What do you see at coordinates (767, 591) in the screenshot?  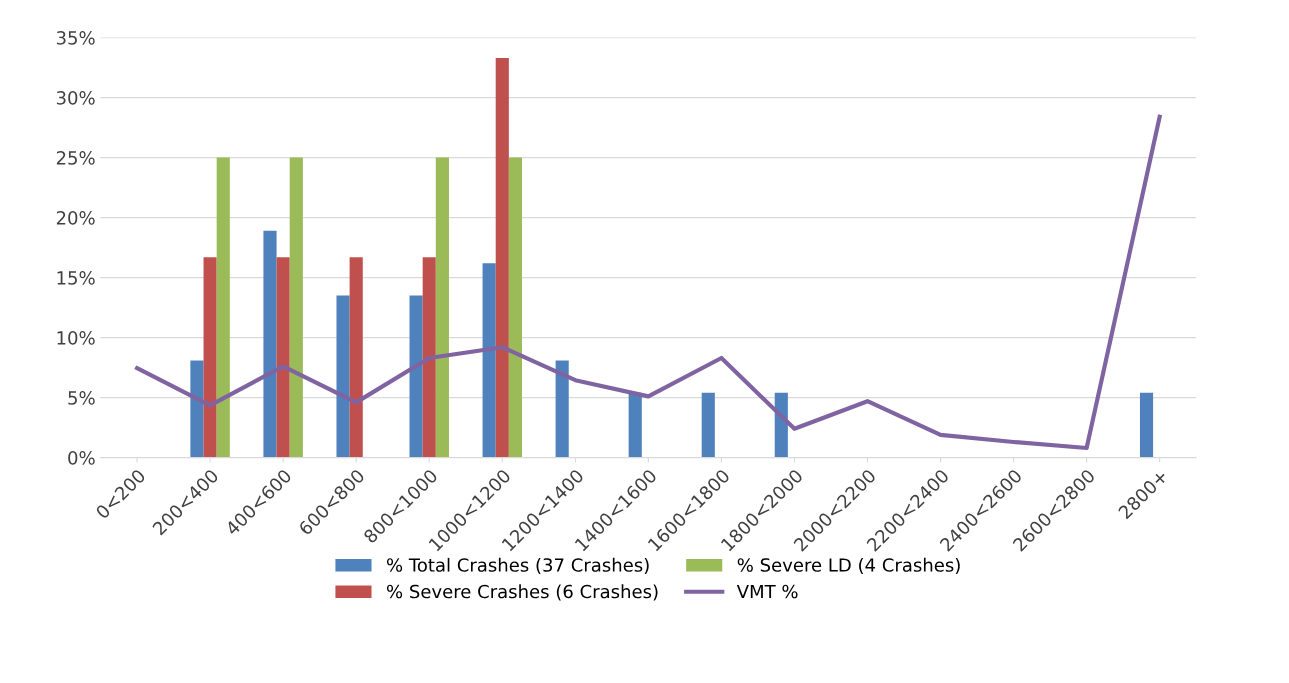 I see `legend-label: VMT %` at bounding box center [767, 591].